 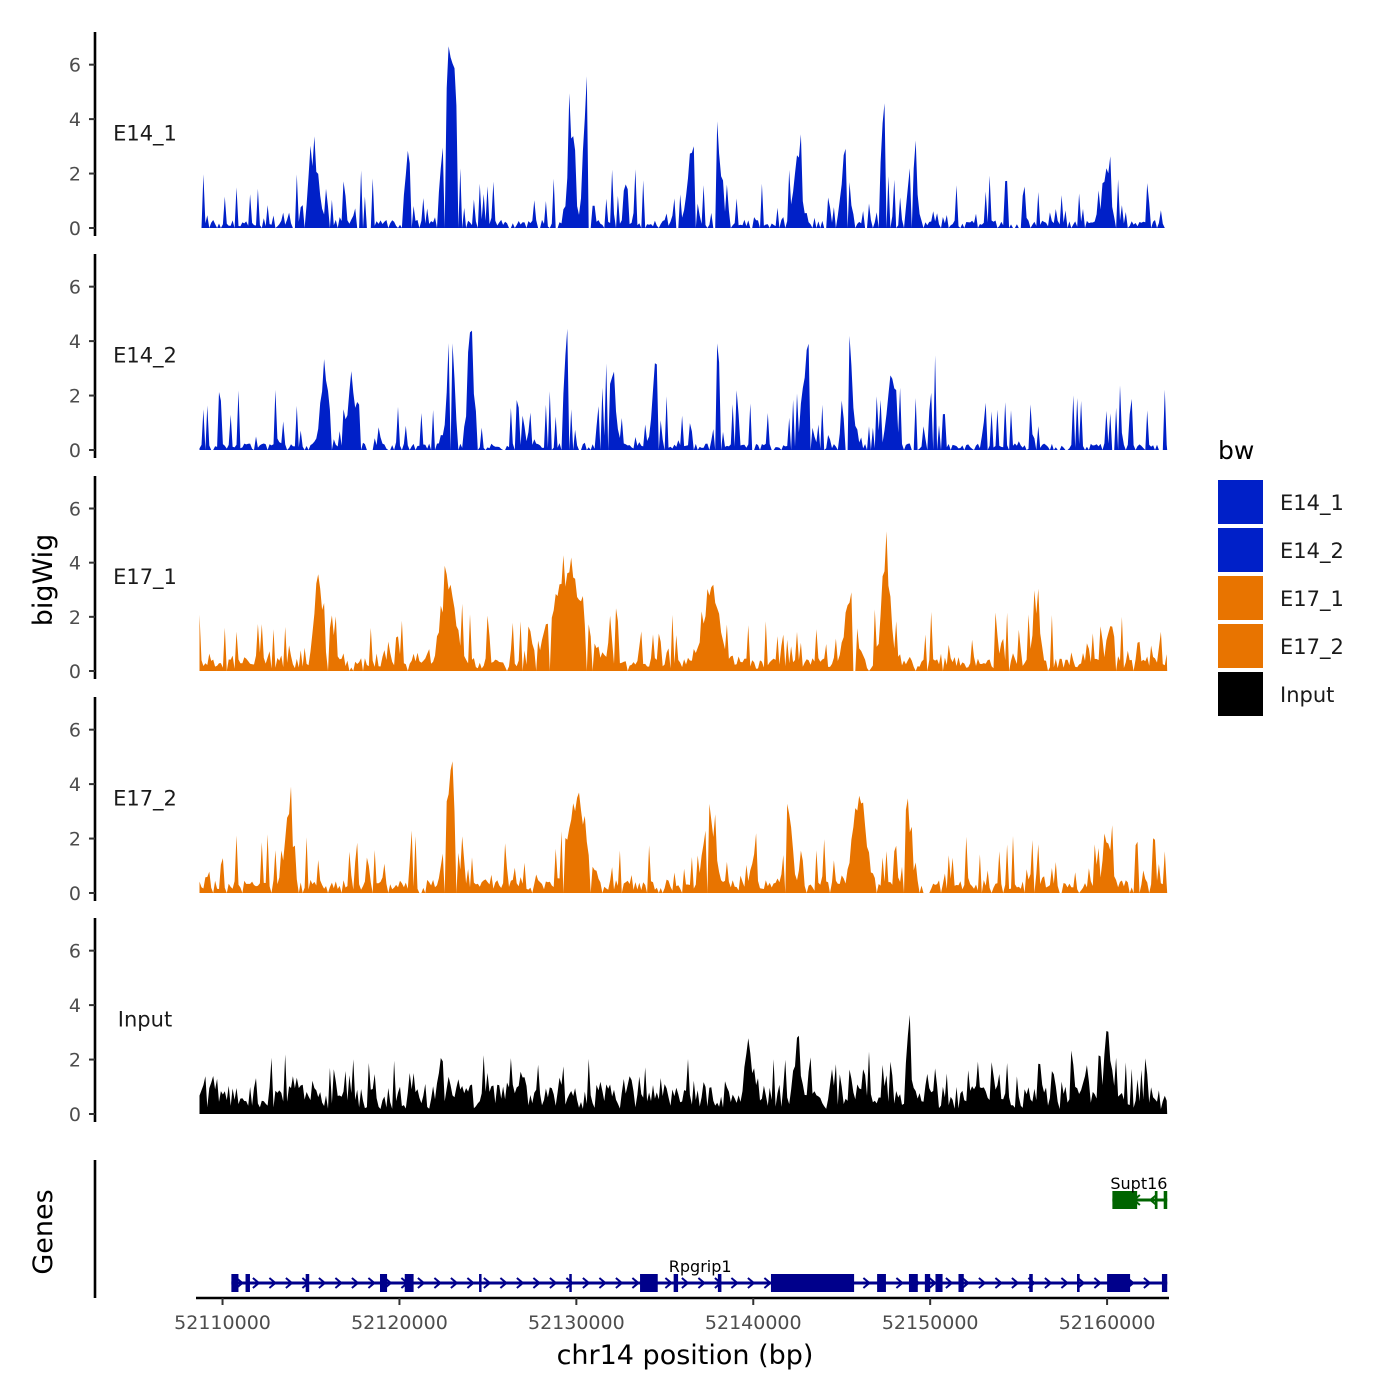 I want to click on legend: bw E14_1 E14_2 E17_1 E17_2 Input, so click(x=1281, y=576).